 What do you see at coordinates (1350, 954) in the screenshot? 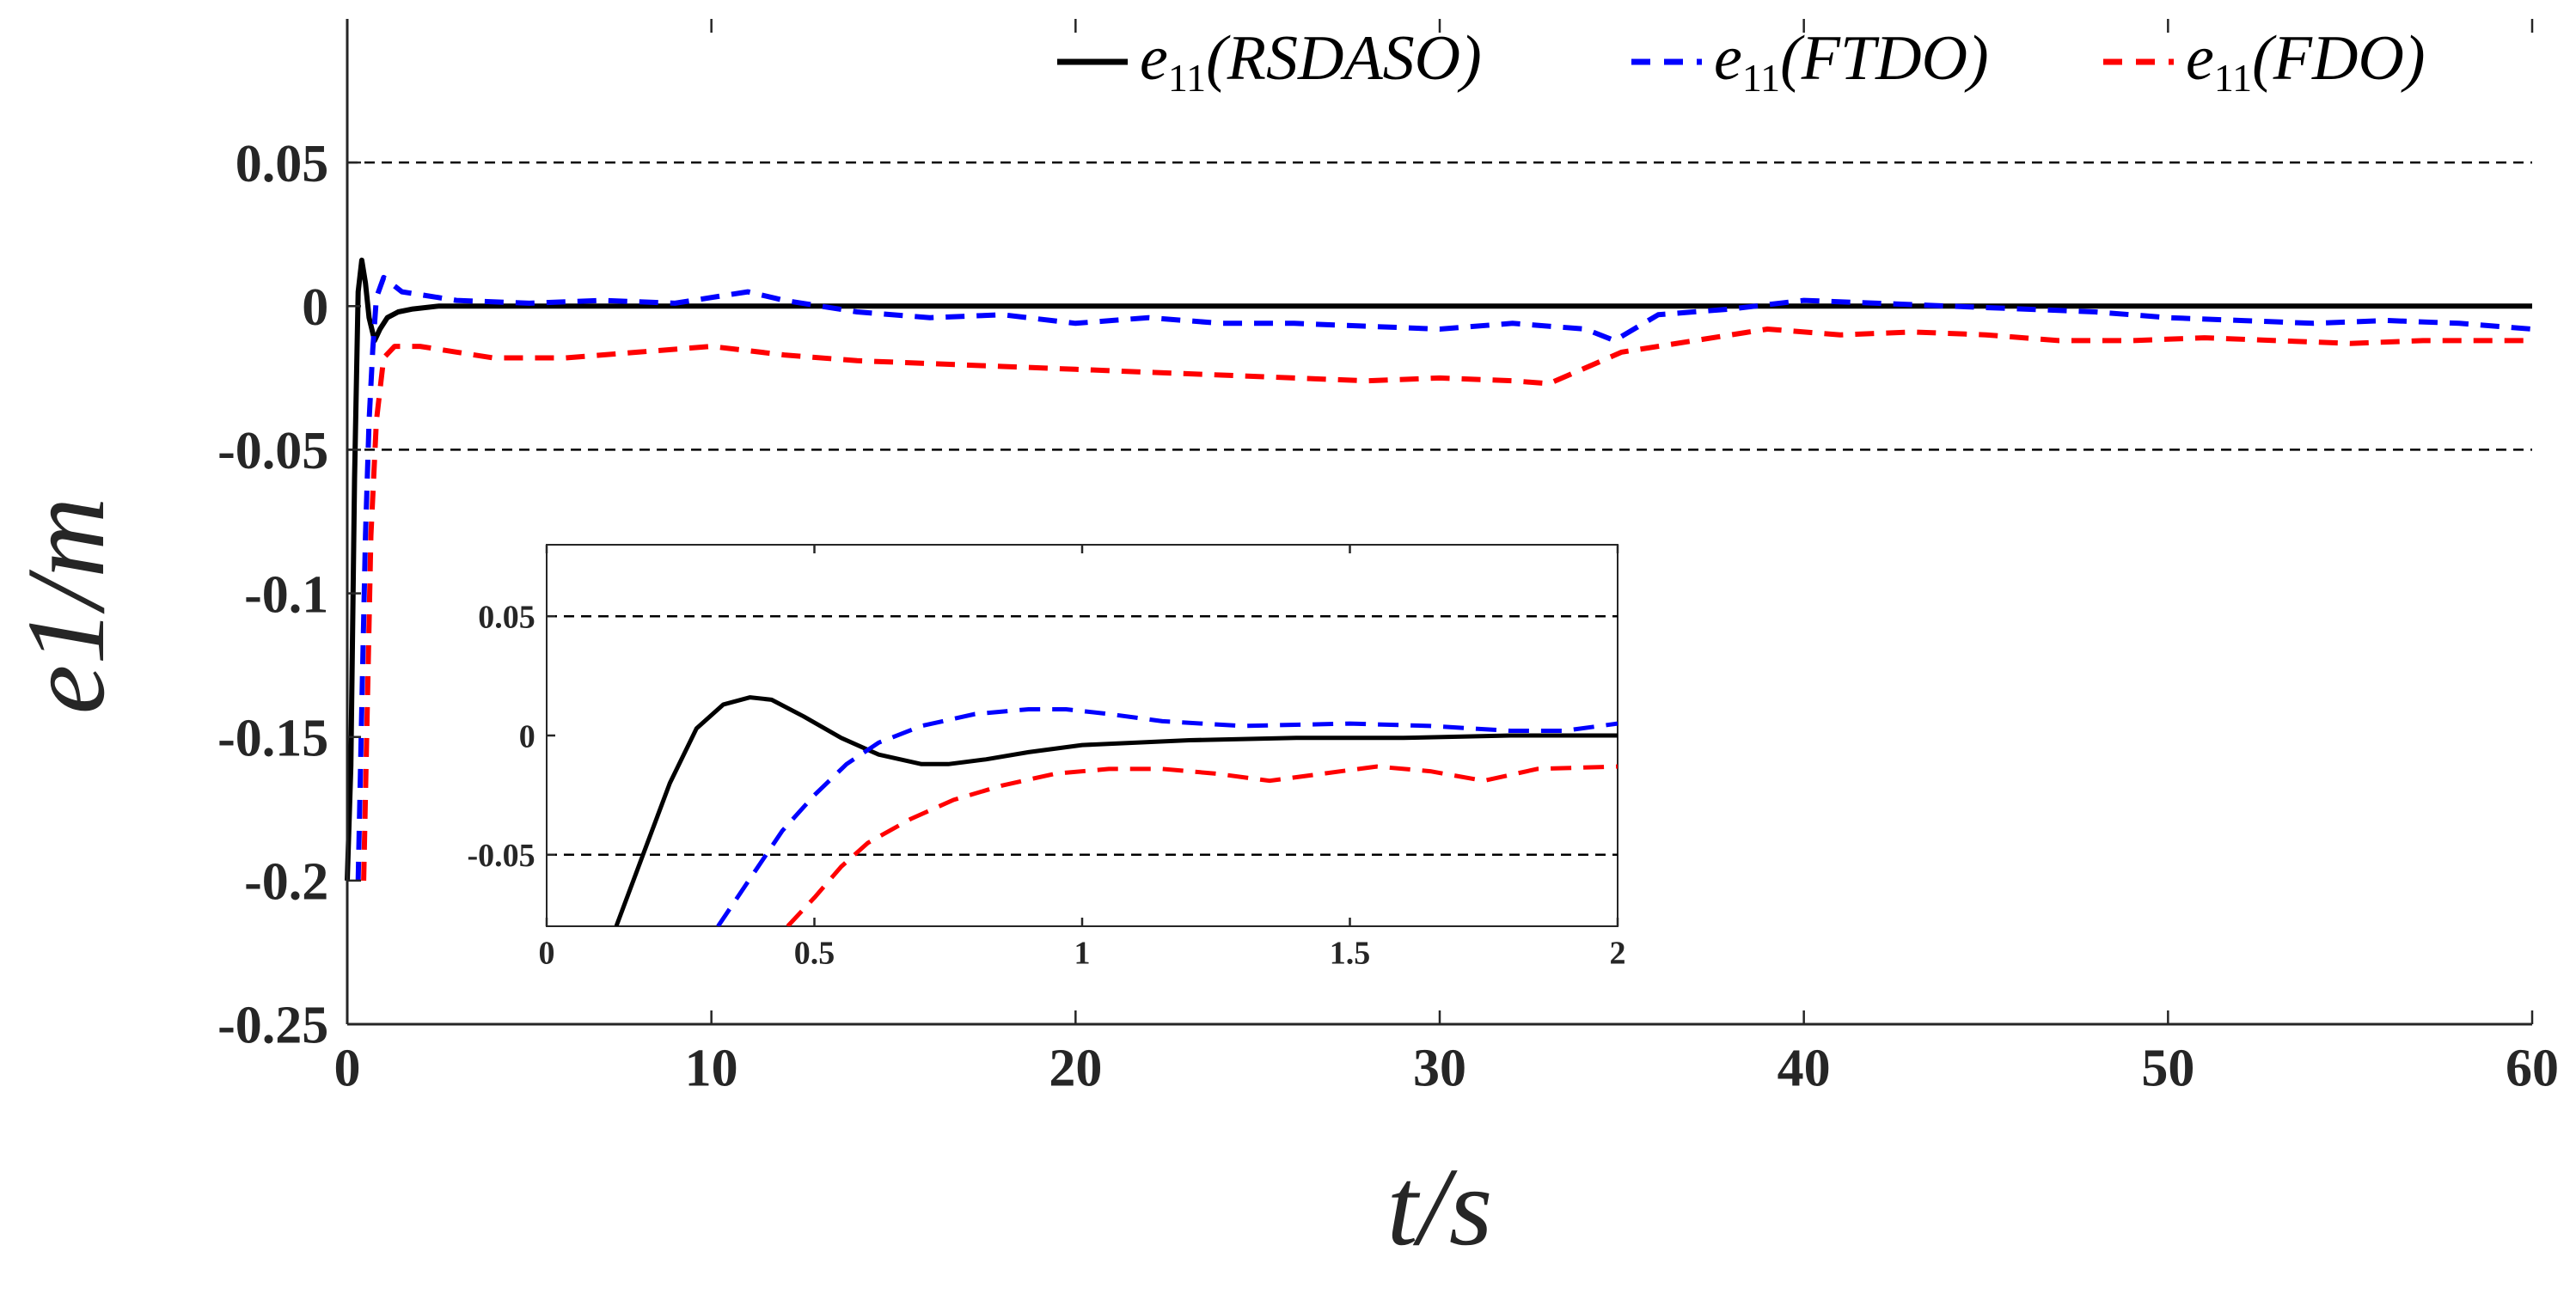
I see `inset-x-tick-label-3: 1.5` at bounding box center [1350, 954].